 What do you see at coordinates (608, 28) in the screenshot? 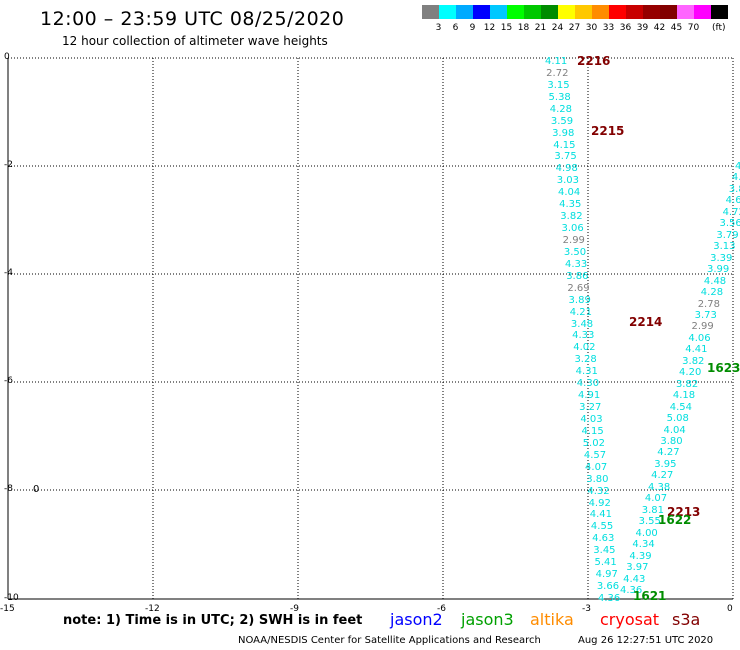
I see `scale-label: 33` at bounding box center [608, 28].